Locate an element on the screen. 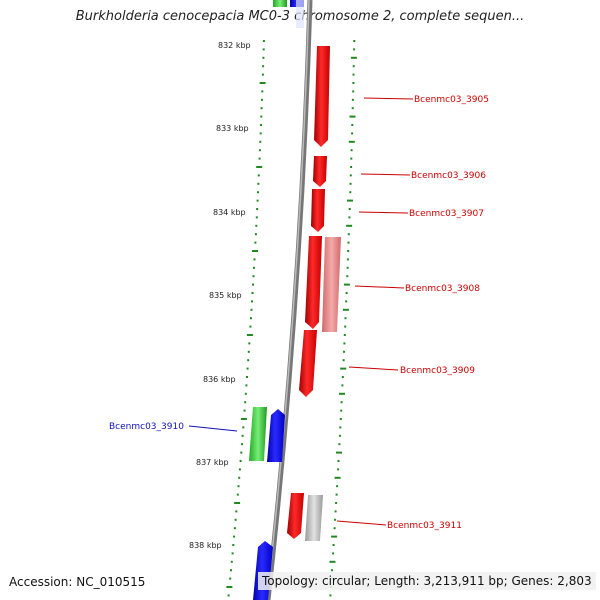  gene-label: Bcenmc03_3908 is located at coordinates (442, 289).